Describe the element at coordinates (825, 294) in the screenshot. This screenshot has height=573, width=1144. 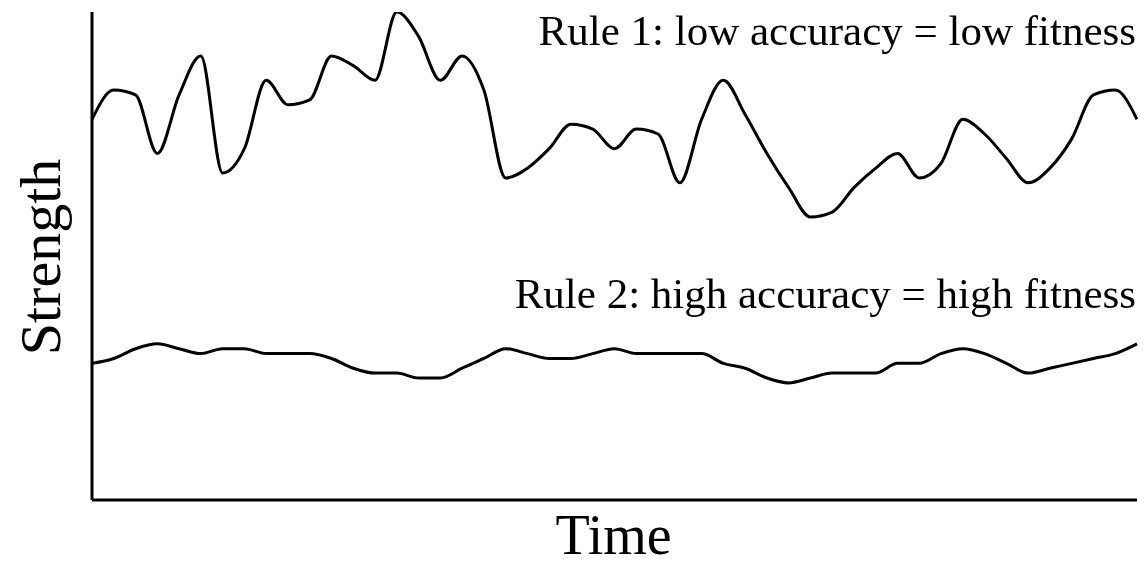
I see `series-label: Rule 2: high accuracy = high fitness` at that location.